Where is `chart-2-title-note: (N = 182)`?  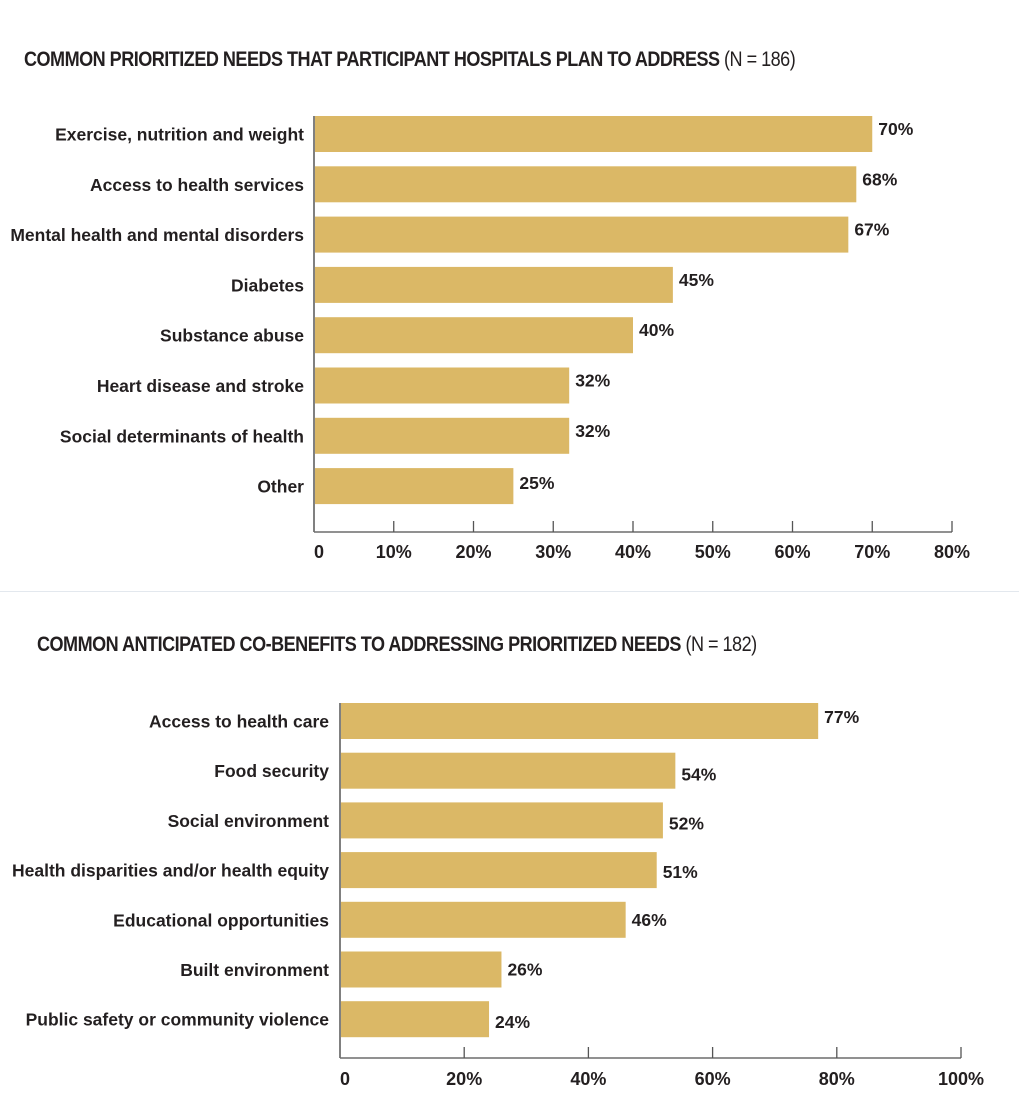 chart-2-title-note: (N = 182) is located at coordinates (721, 644).